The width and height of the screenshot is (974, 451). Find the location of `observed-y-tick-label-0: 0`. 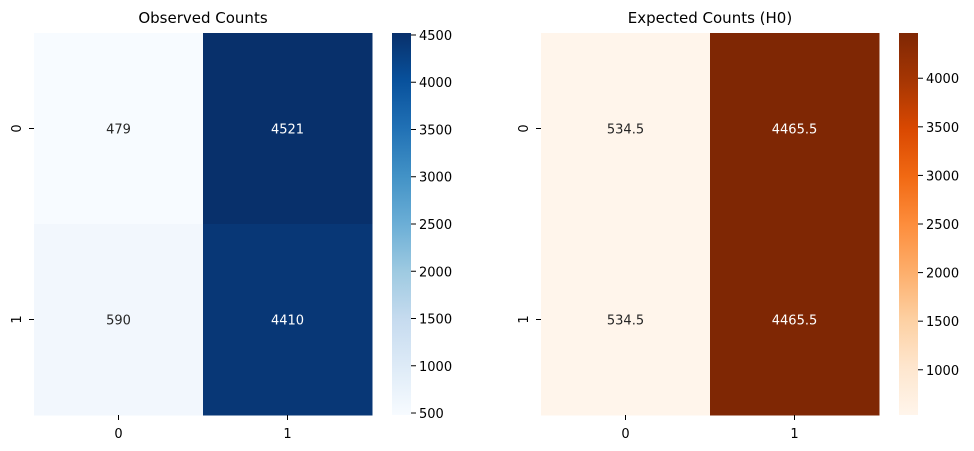

observed-y-tick-label-0: 0 is located at coordinates (17, 128).